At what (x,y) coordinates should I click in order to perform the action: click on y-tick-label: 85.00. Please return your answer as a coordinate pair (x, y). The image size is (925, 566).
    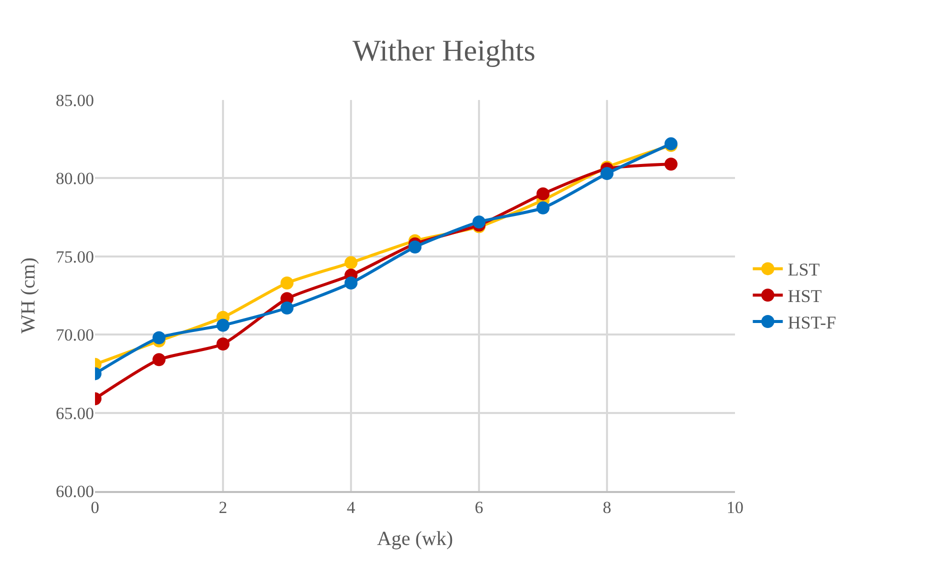
    Looking at the image, I should click on (75, 100).